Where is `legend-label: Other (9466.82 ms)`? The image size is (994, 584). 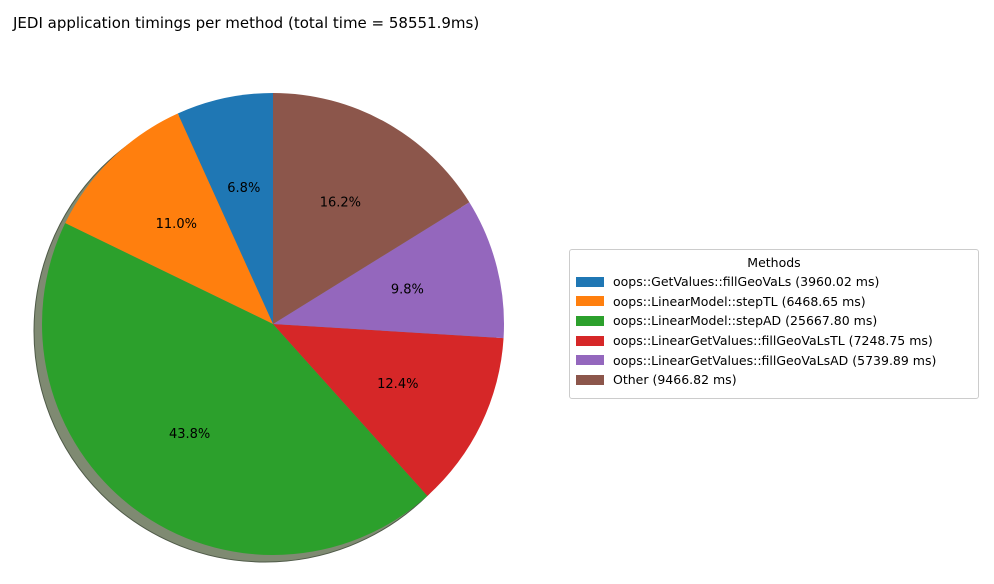
legend-label: Other (9466.82 ms) is located at coordinates (675, 380).